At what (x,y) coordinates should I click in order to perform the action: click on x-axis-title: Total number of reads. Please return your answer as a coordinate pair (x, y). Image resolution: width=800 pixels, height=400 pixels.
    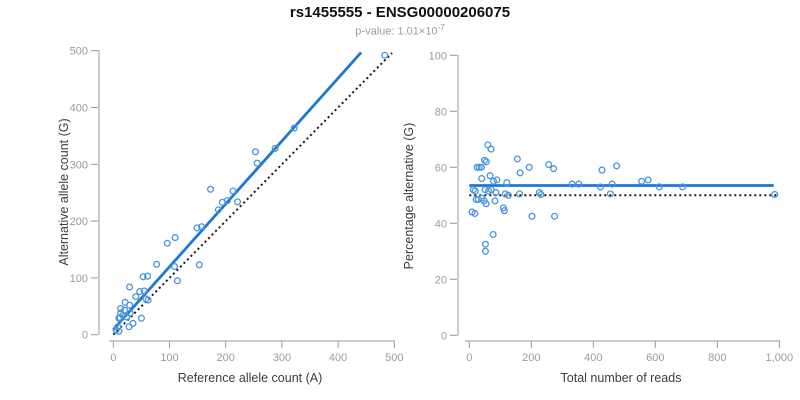
    Looking at the image, I should click on (621, 378).